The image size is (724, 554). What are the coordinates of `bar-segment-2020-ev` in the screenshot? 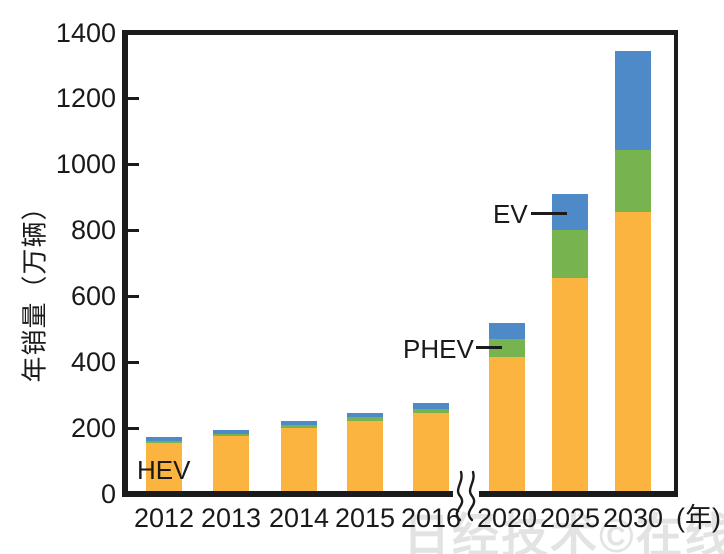 It's located at (507, 331).